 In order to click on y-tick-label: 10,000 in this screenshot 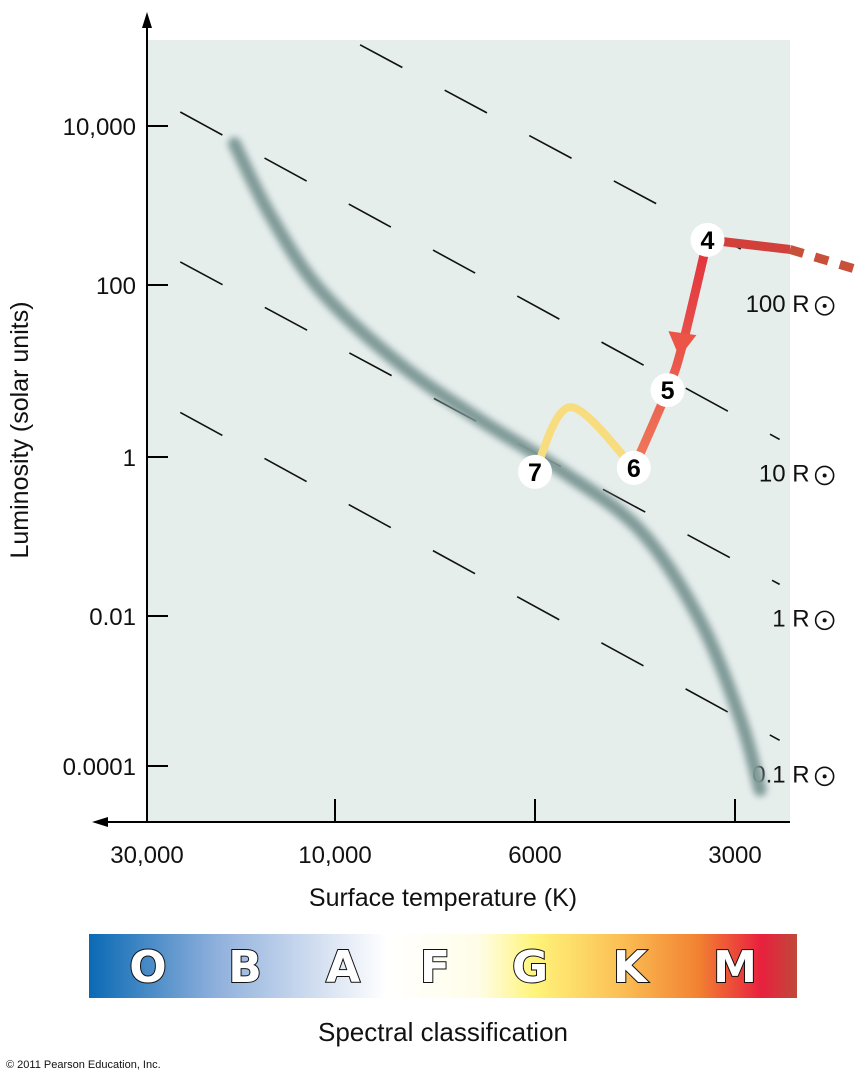, I will do `click(99, 127)`.